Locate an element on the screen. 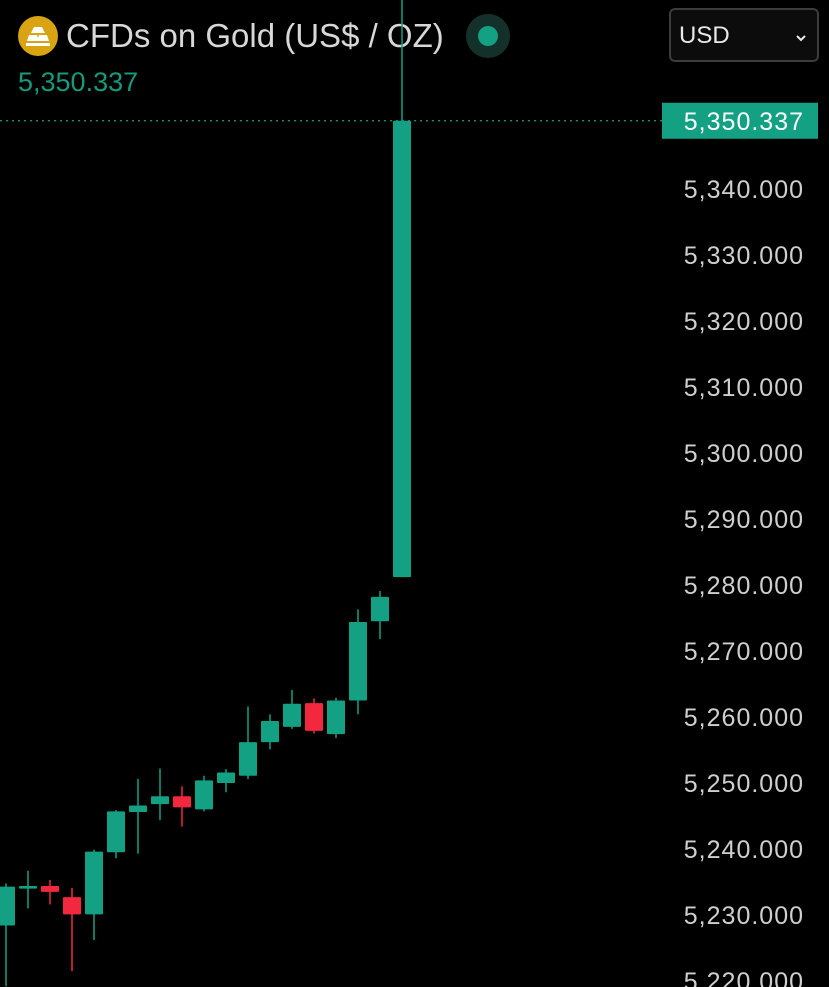 The image size is (829, 987). gold-bars-icon is located at coordinates (38, 36).